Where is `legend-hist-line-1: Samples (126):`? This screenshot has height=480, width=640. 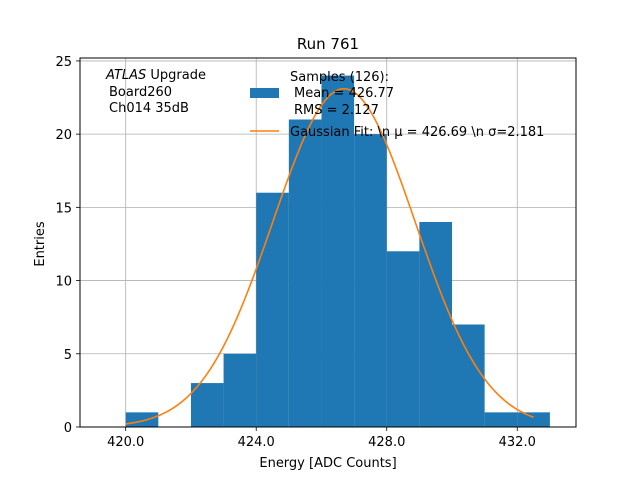
legend-hist-line-1: Samples (126): is located at coordinates (339, 77).